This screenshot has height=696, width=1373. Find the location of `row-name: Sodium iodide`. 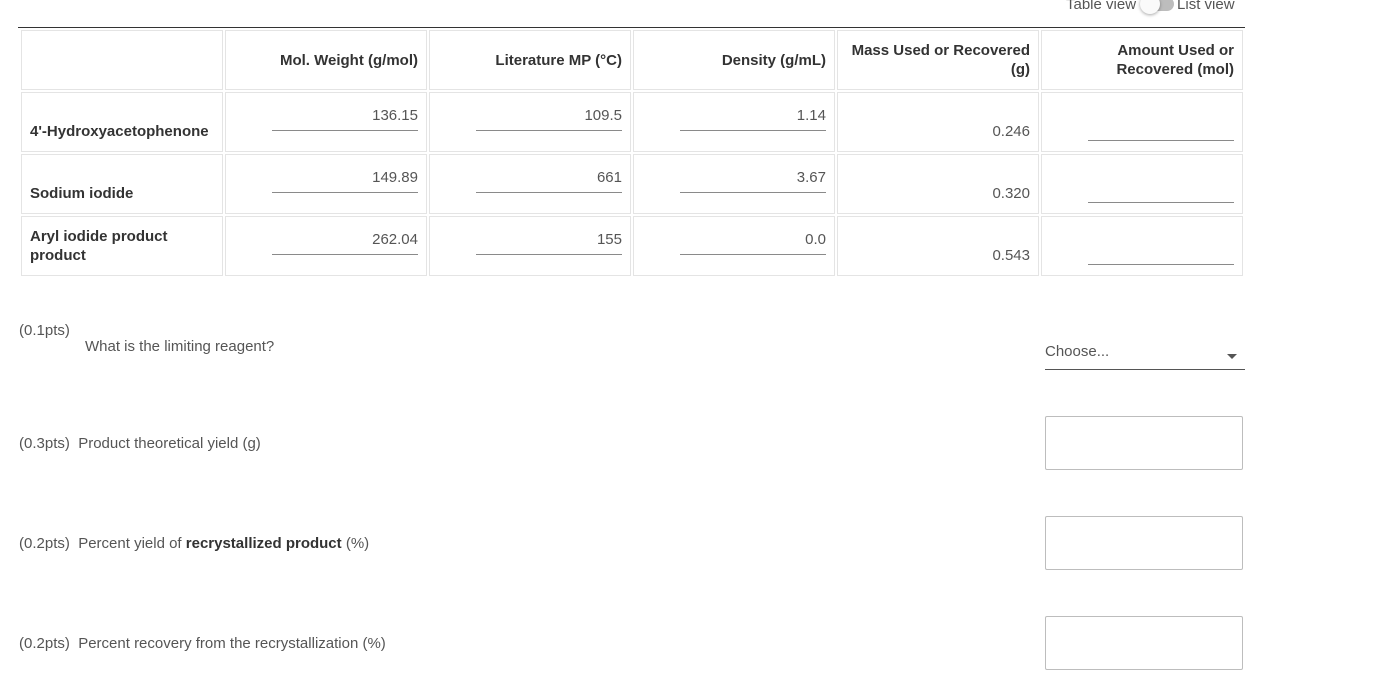

row-name: Sodium iodide is located at coordinates (122, 184).